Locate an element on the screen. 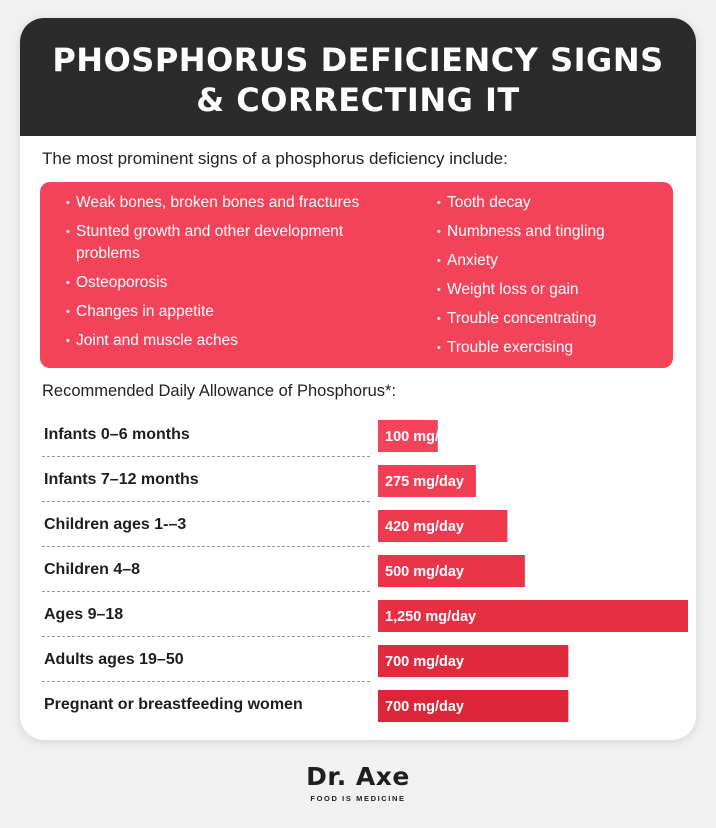 The image size is (716, 828). rda-bar-value-label: 420 mg/day is located at coordinates (424, 527).